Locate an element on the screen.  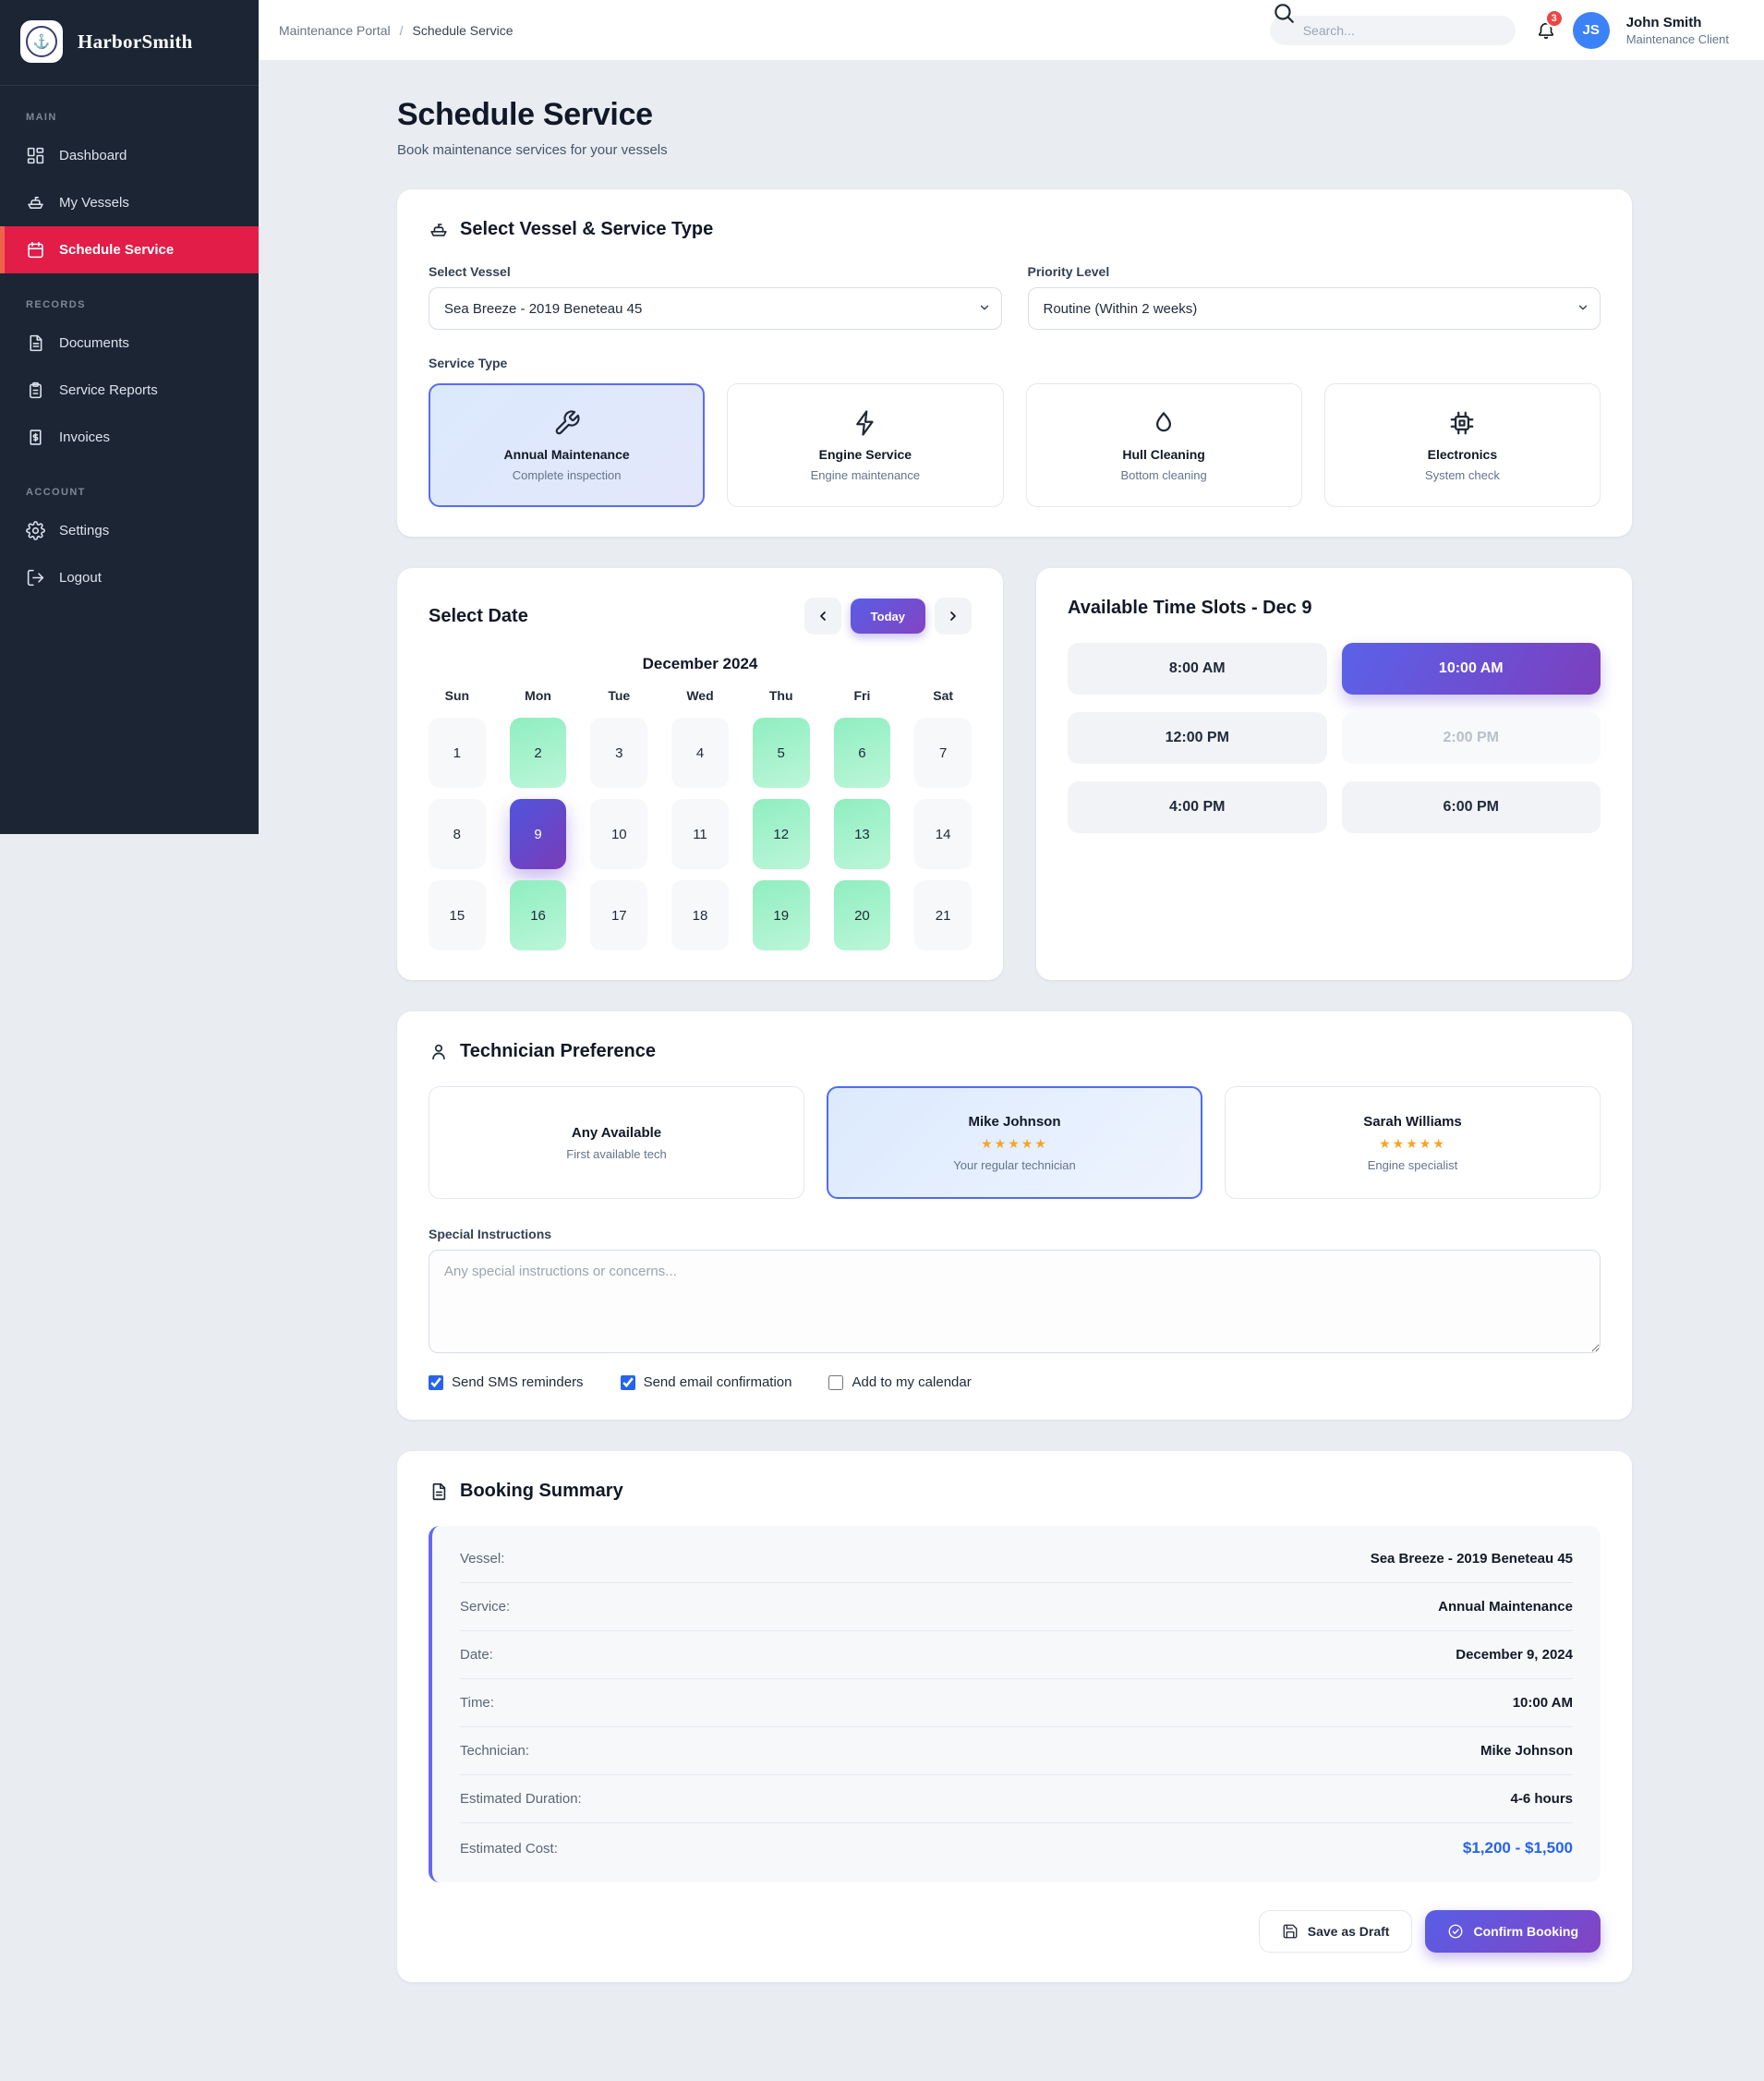
chevron-left-icon is located at coordinates (822, 616).